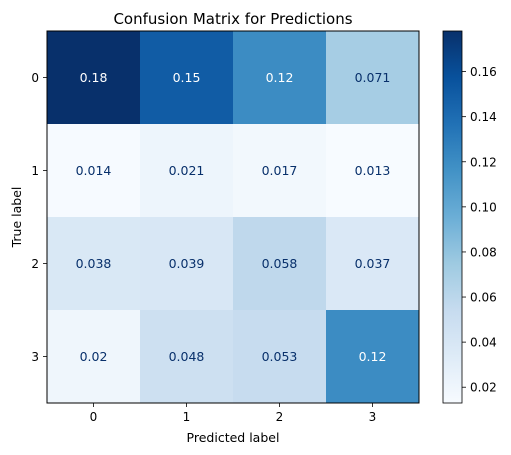 This screenshot has height=455, width=511. I want to click on colorbar-tick-label: 0.04, so click(483, 343).